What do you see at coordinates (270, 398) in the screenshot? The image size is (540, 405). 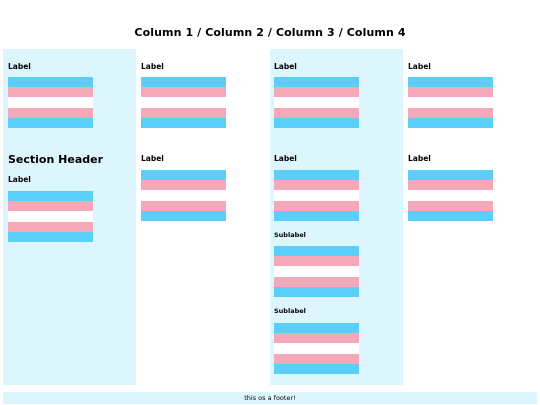 I see `page-footer: this os a footer!` at bounding box center [270, 398].